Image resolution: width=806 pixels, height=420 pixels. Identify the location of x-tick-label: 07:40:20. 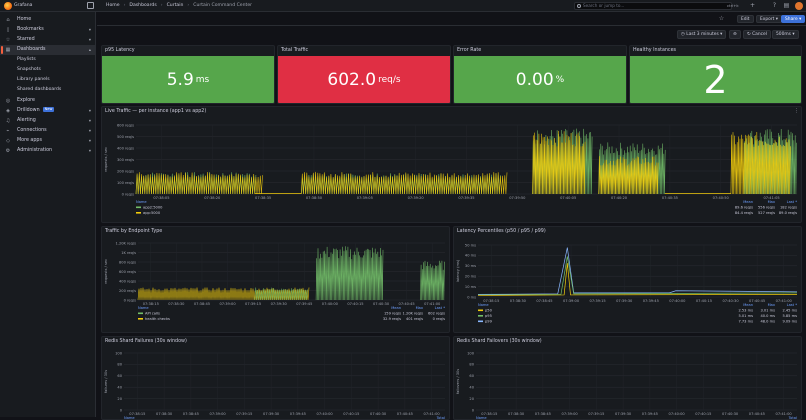
(619, 198).